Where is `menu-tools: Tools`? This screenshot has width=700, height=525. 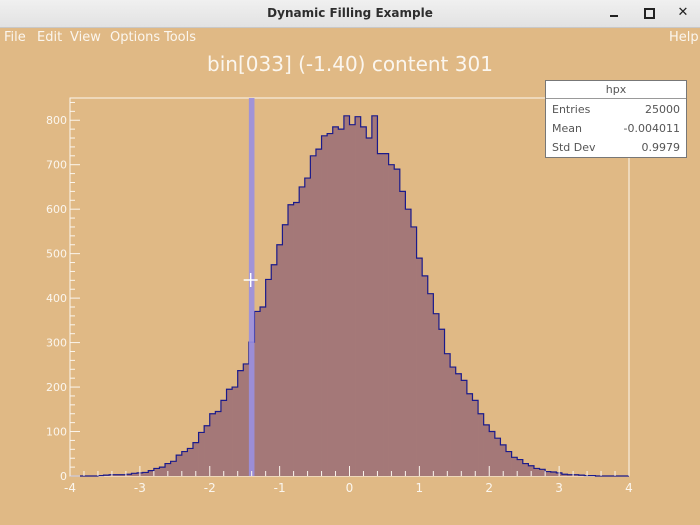
menu-tools: Tools is located at coordinates (180, 37).